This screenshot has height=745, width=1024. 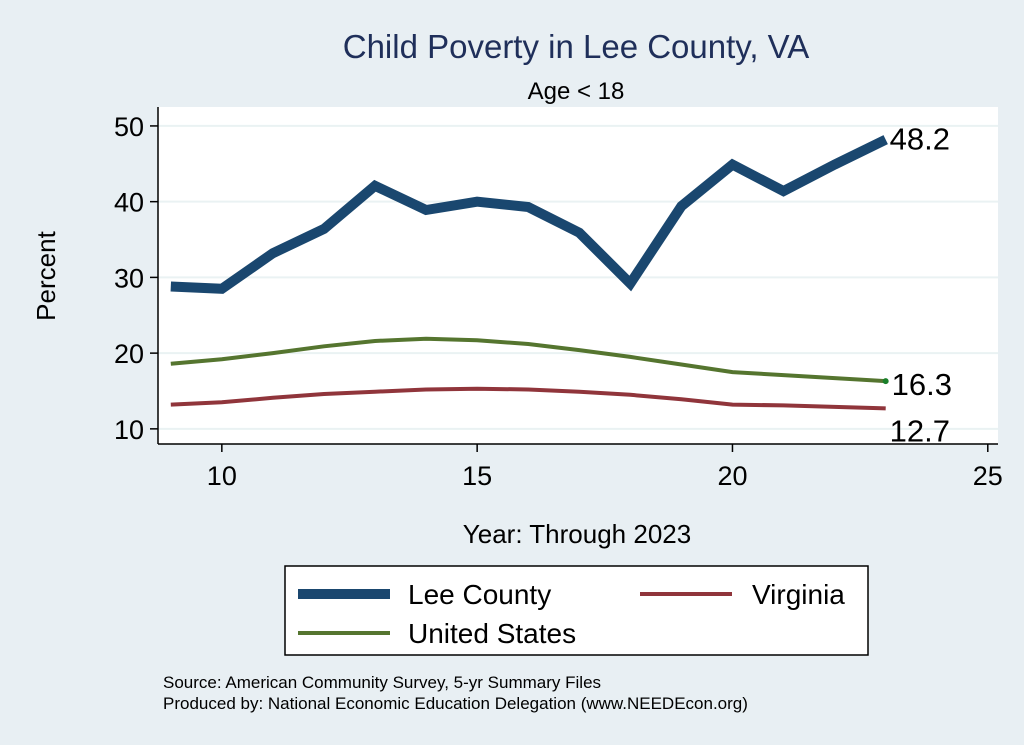 I want to click on legend-box, so click(x=576, y=610).